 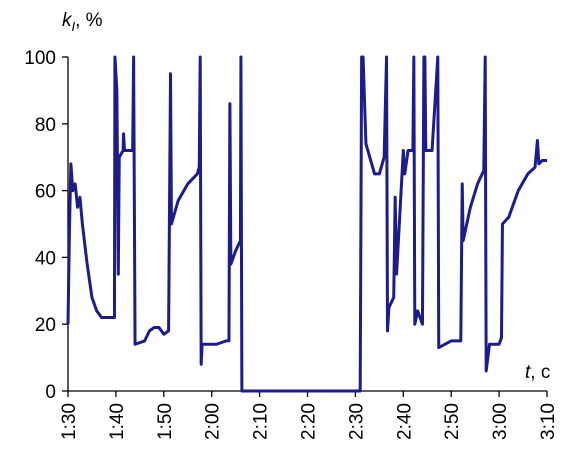 I want to click on y-tick-label: 20, so click(x=45, y=325).